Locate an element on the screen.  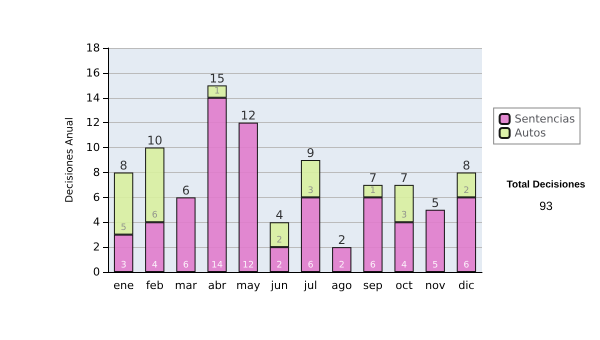
total-label: 10 is located at coordinates (154, 141).